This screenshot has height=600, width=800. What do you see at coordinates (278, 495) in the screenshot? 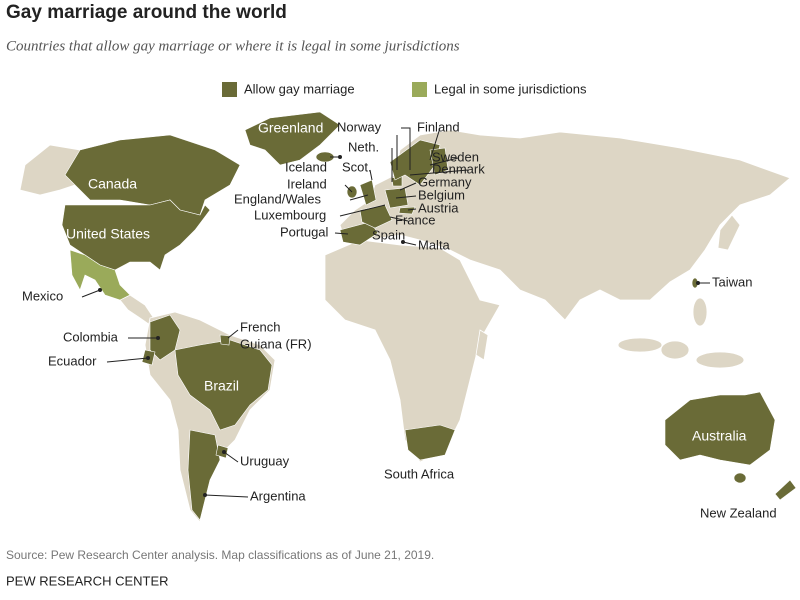
I see `map-label: Argentina` at bounding box center [278, 495].